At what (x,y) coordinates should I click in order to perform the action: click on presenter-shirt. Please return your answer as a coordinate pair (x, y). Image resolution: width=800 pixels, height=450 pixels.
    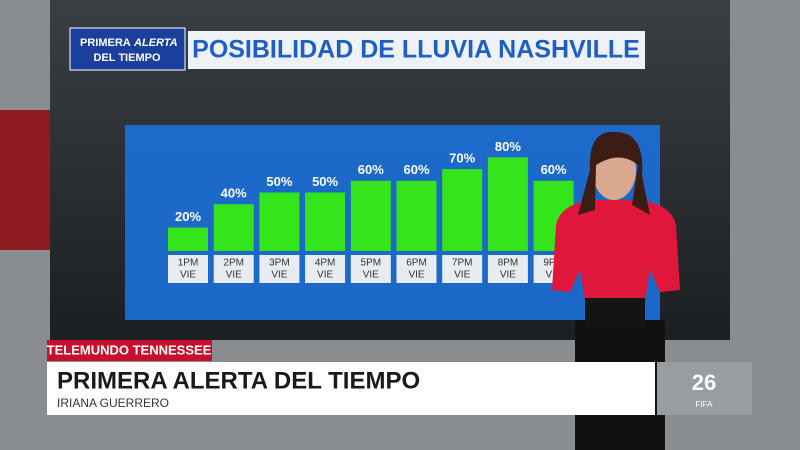
    Looking at the image, I should click on (616, 250).